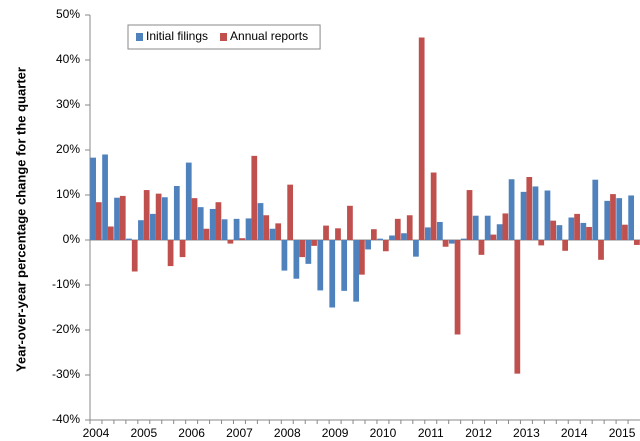 The image size is (640, 441). I want to click on x-tick-label: 2014, so click(574, 433).